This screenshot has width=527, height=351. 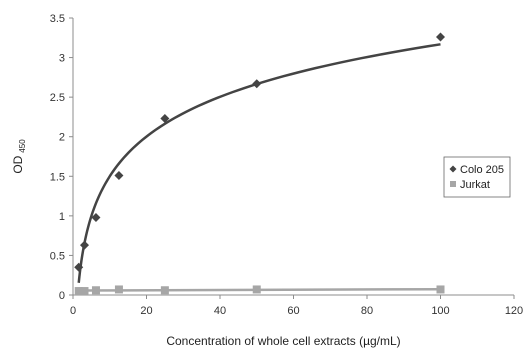 I want to click on x-tick-label: 120, so click(x=514, y=311).